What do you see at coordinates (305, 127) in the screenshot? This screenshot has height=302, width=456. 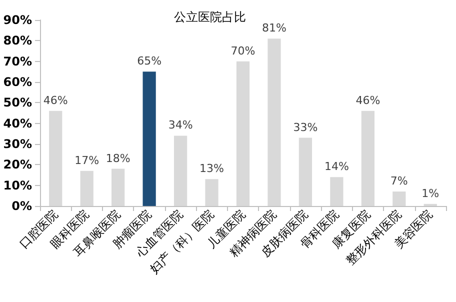 I see `data-label: 33%` at bounding box center [305, 127].